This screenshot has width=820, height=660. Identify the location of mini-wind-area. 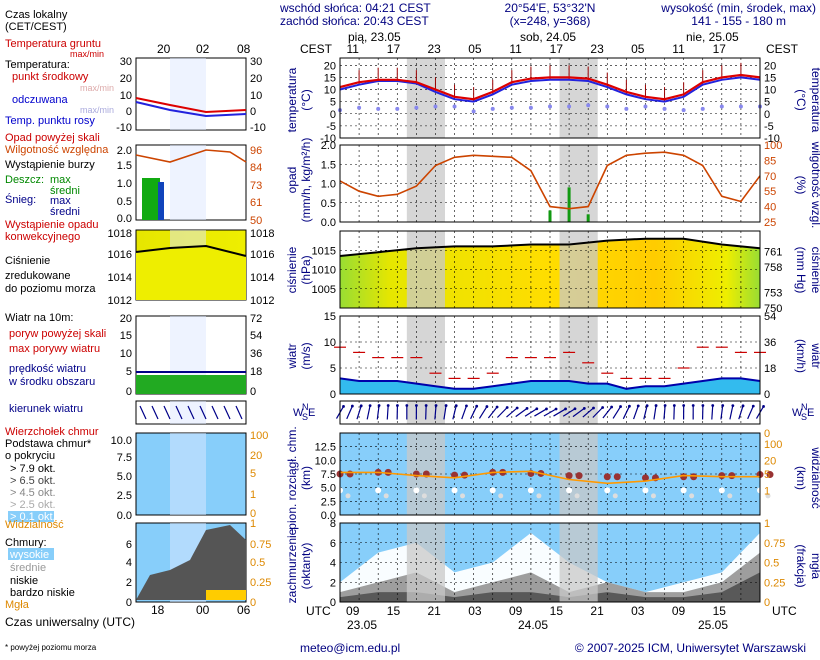
(191, 384).